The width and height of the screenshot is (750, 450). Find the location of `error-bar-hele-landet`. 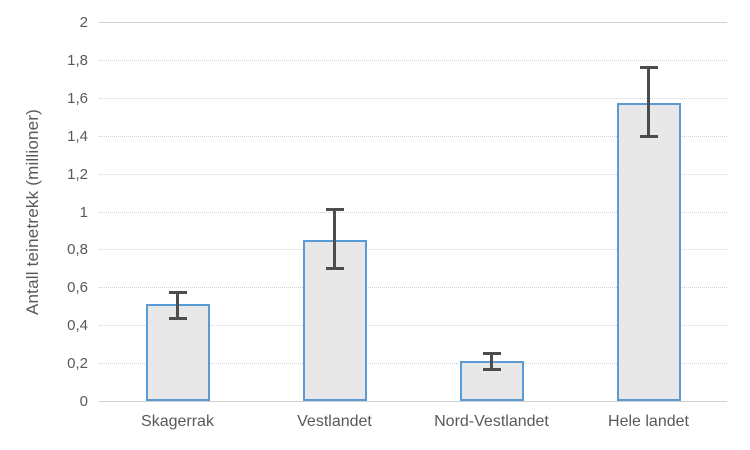

error-bar-hele-landet is located at coordinates (648, 101).